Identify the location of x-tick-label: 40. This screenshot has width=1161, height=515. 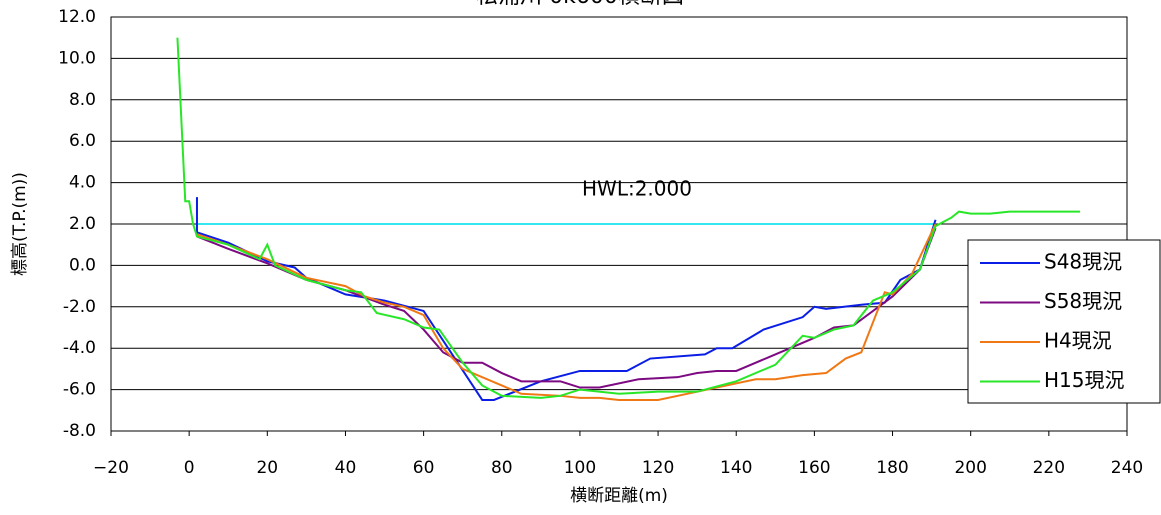
(346, 468).